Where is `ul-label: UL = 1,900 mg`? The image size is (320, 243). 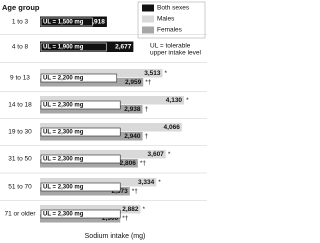 ul-label: UL = 1,900 mg is located at coordinates (63, 48).